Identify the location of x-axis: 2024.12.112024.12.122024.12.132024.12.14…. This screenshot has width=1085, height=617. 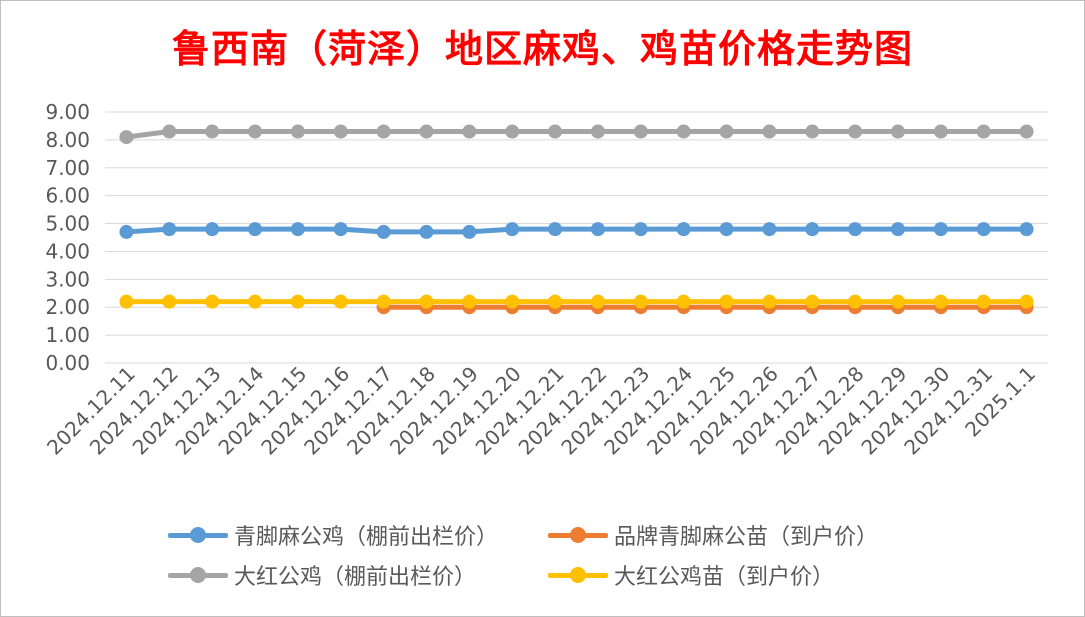
(541, 411).